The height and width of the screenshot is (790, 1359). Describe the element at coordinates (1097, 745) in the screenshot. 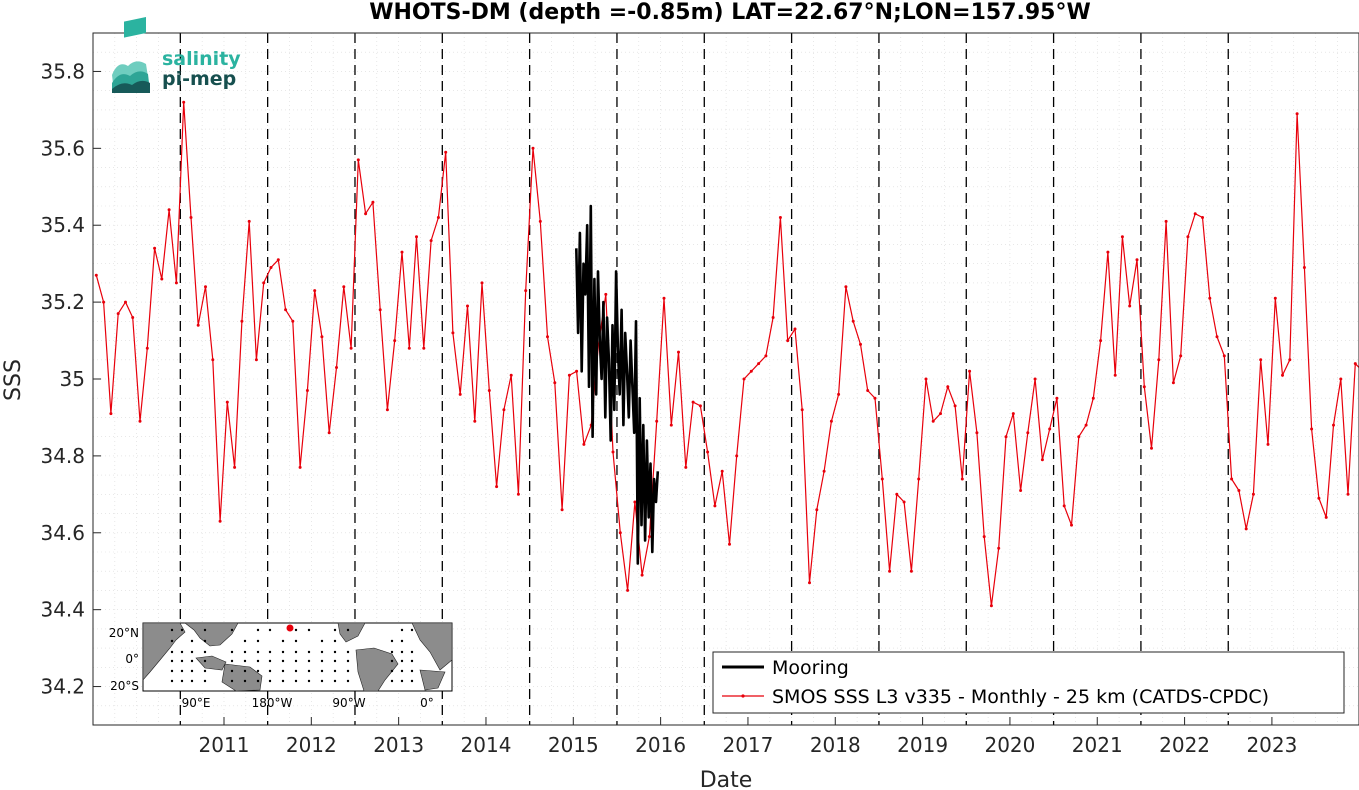

I see `x-tick-label: 2021` at that location.